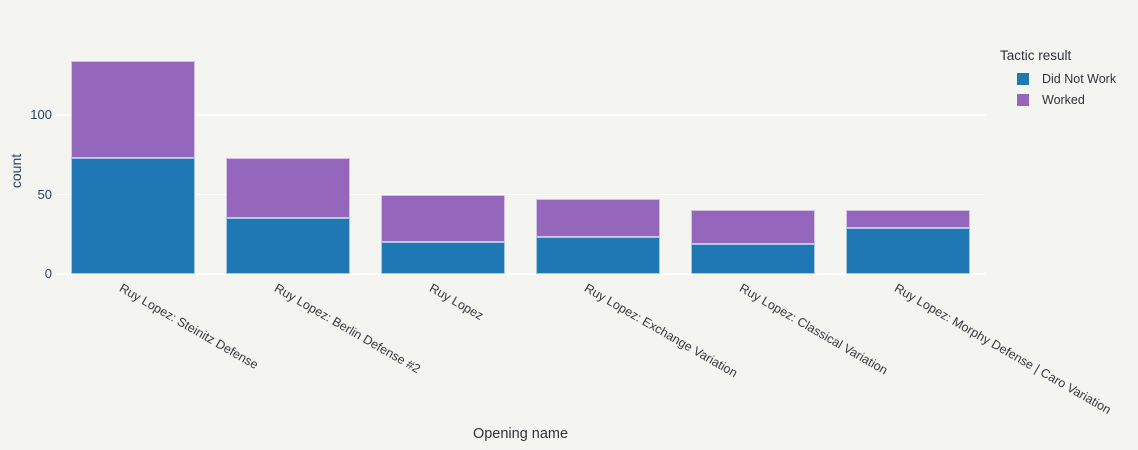 This screenshot has height=450, width=1138. Describe the element at coordinates (456, 302) in the screenshot. I see `x-tick-label: Ruy Lopez` at that location.